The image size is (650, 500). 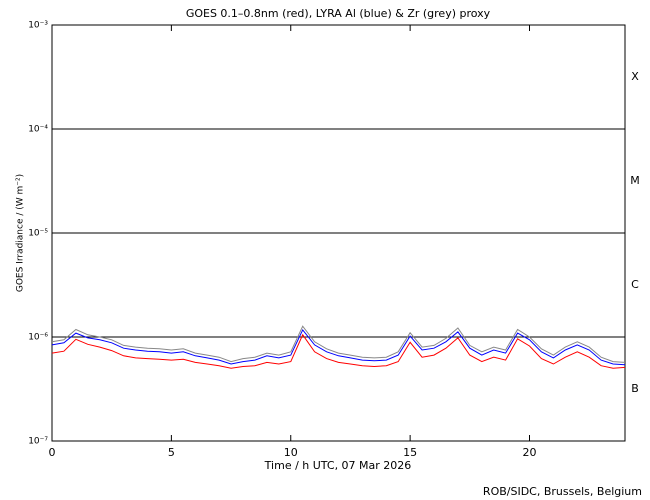 I want to click on x-tick-label: 20, so click(x=530, y=452).